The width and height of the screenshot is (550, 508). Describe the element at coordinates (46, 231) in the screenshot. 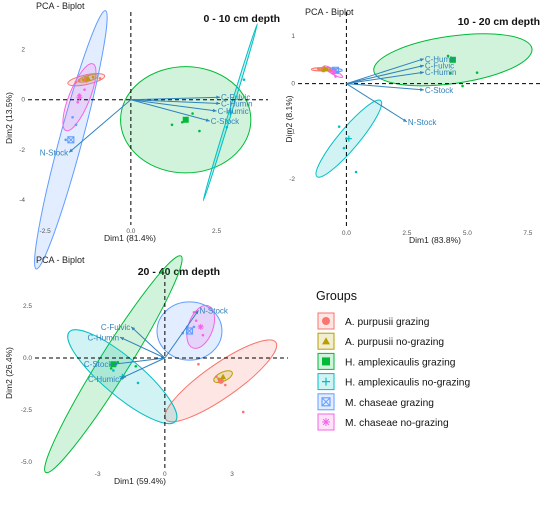

I see `x-tick-label: -2.5` at that location.